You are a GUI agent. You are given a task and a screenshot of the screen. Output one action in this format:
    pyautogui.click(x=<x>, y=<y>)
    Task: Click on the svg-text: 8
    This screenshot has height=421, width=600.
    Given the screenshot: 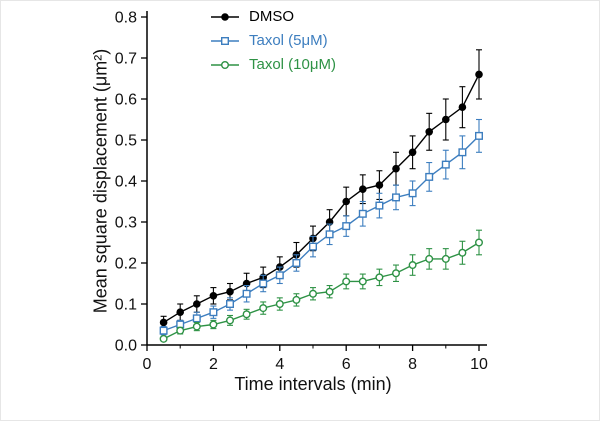 What is the action you would take?
    pyautogui.click(x=412, y=364)
    